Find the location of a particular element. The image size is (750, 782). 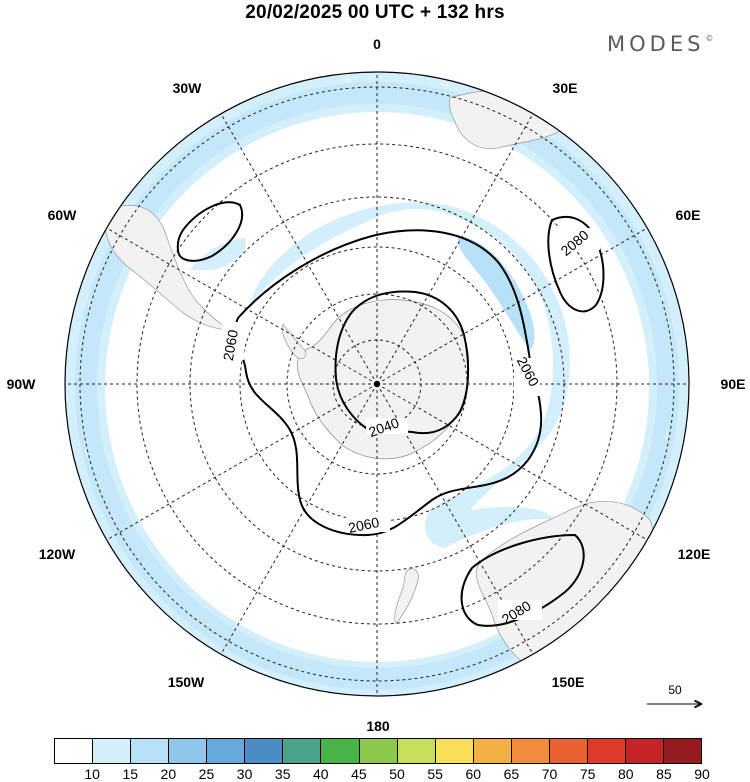

colorbar-tick-label: 45 is located at coordinates (359, 774).